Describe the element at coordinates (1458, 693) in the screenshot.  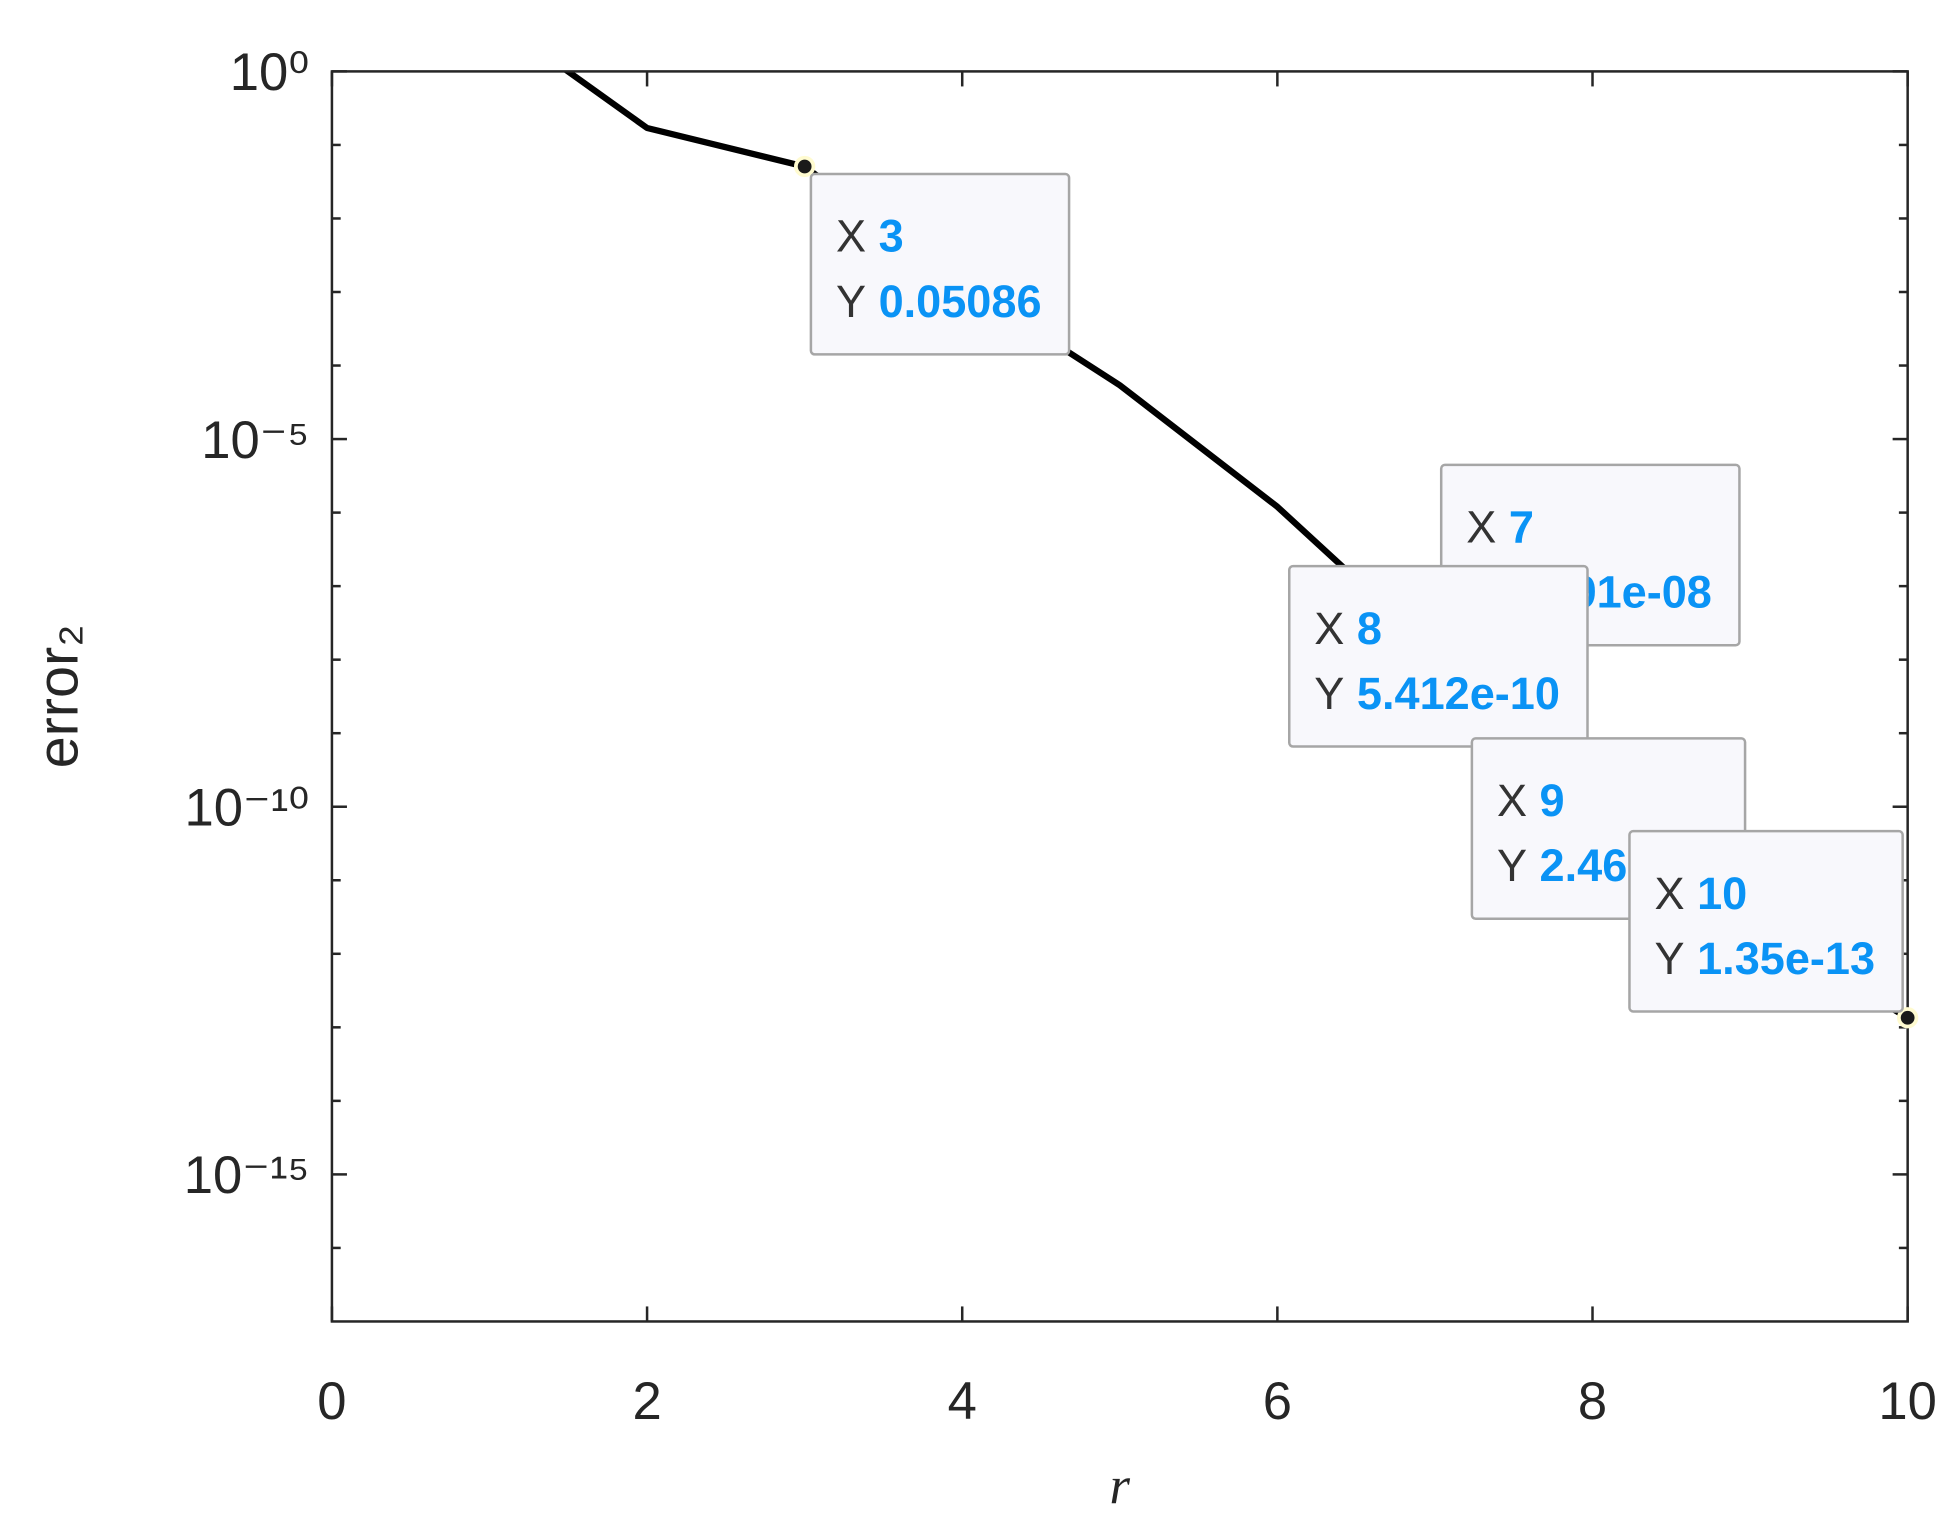
I see `datatip-y-value: 5.412e-10` at that location.